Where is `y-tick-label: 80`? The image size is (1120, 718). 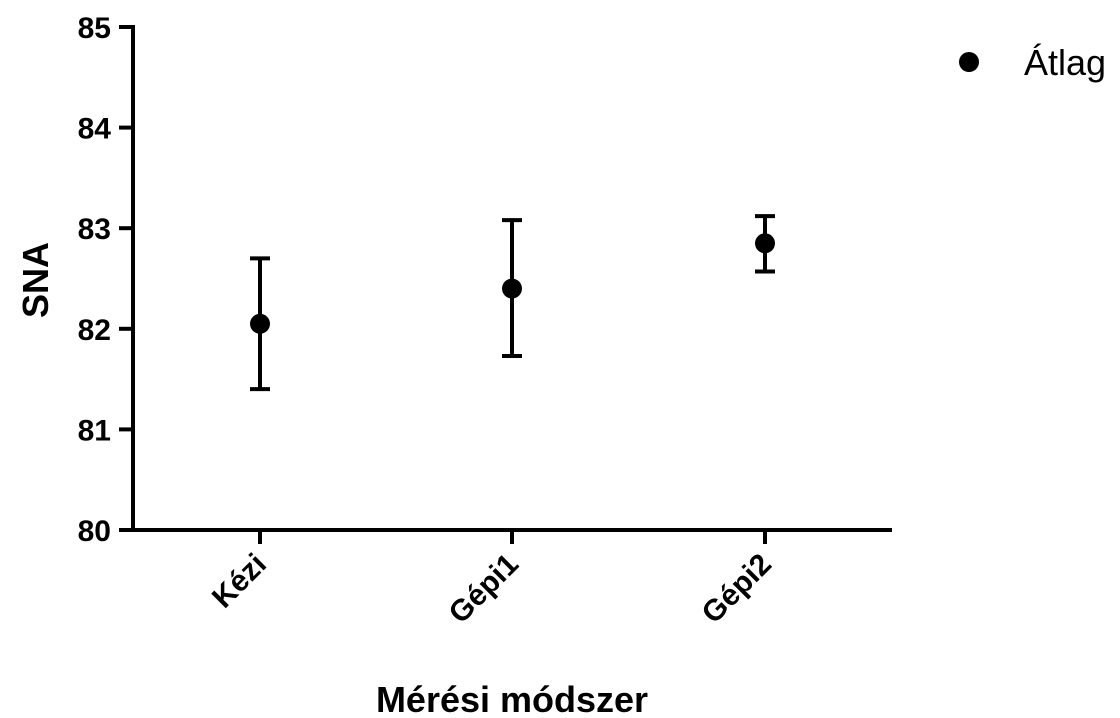 y-tick-label: 80 is located at coordinates (94, 531).